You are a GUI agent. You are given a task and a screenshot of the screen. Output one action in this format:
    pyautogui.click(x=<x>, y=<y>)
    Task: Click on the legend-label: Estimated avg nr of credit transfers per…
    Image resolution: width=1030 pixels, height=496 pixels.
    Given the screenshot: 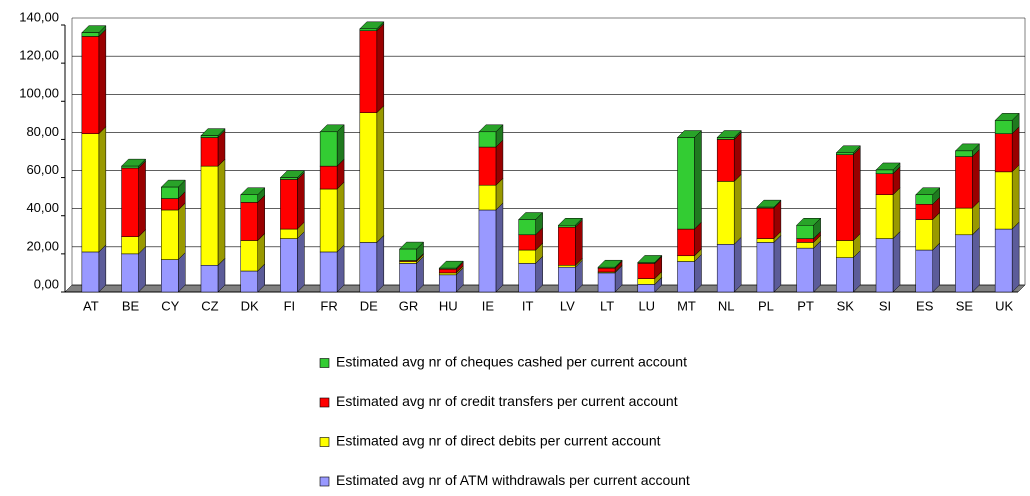 What is the action you would take?
    pyautogui.click(x=507, y=401)
    